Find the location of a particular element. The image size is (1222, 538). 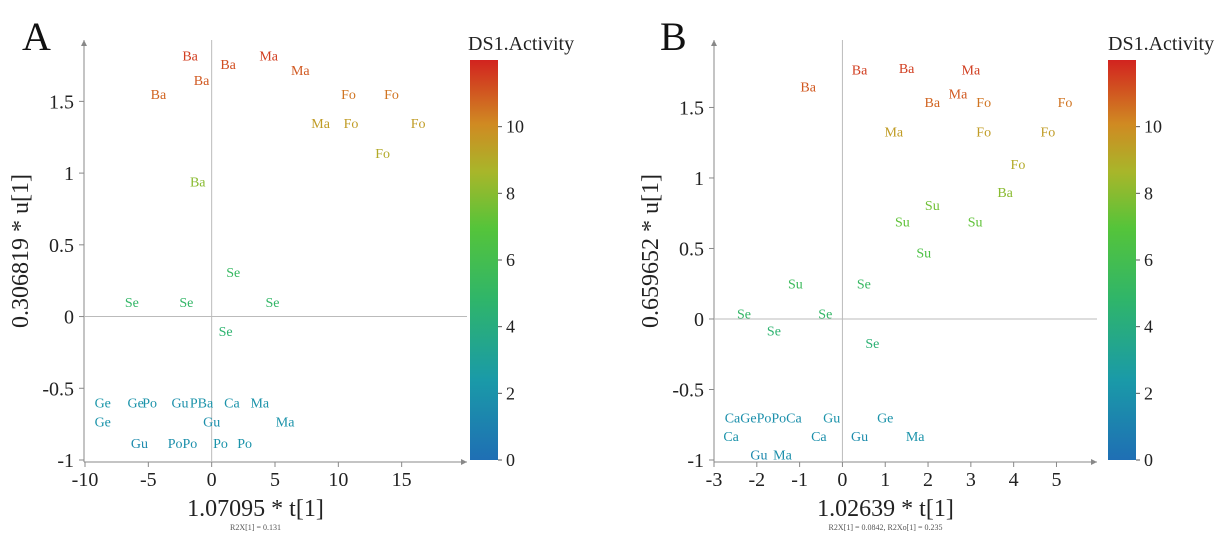

x-tick-label: -1 is located at coordinates (799, 480).